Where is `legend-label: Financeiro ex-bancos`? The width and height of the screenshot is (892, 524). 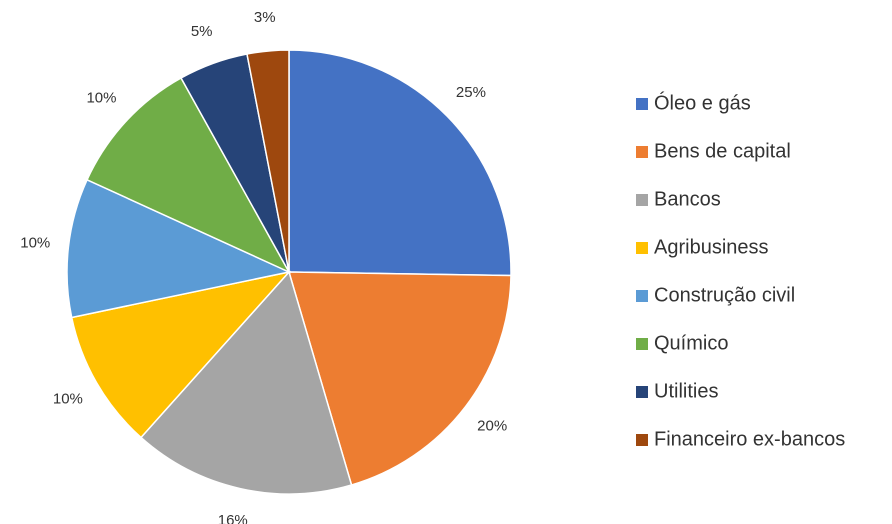
legend-label: Financeiro ex-bancos is located at coordinates (749, 439).